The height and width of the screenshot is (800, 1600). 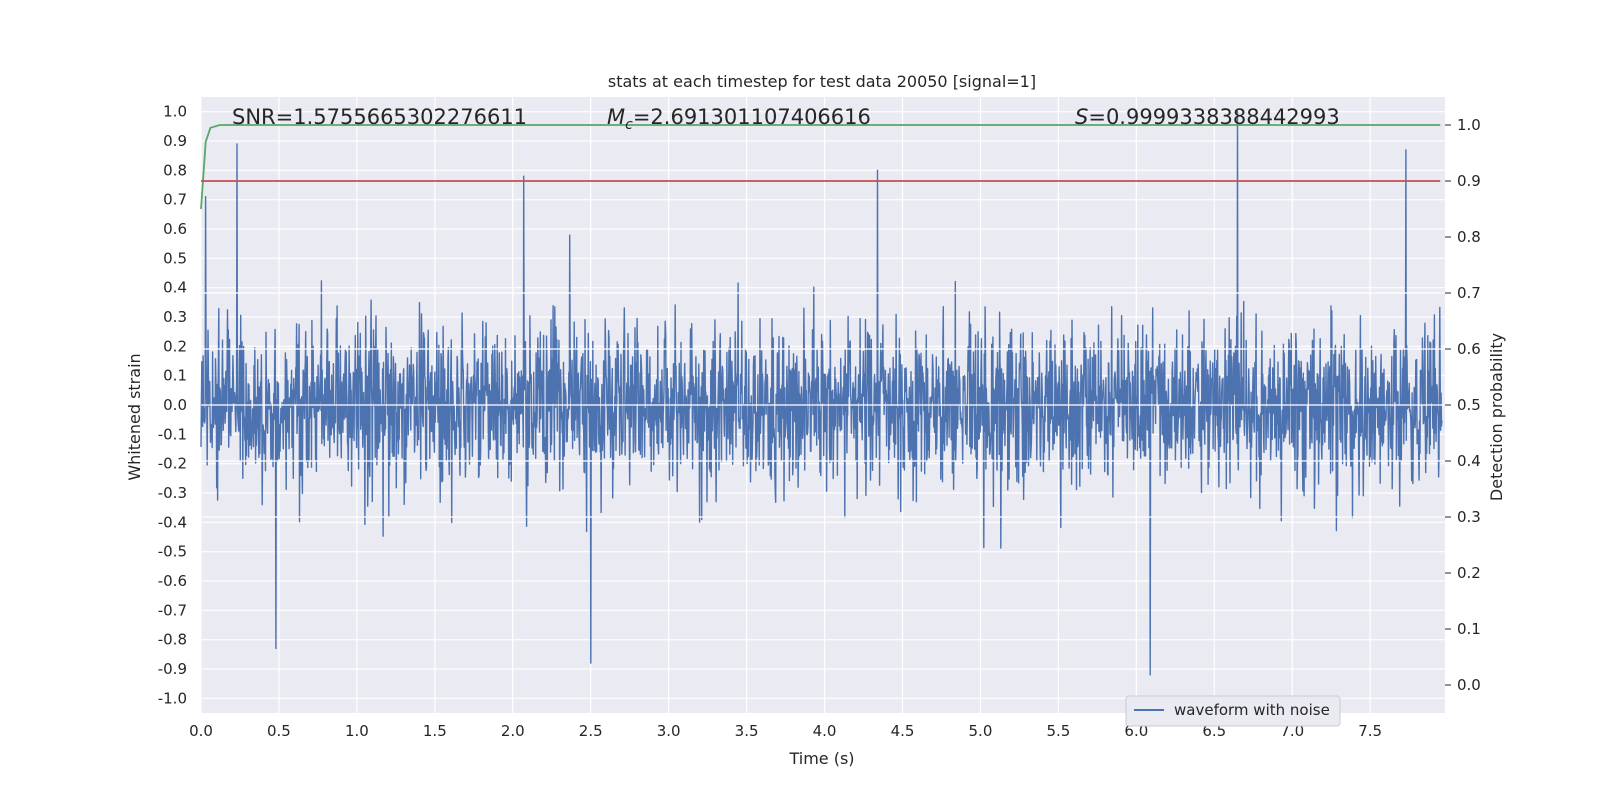 What do you see at coordinates (435, 731) in the screenshot?
I see `x-tick-label: 1.5` at bounding box center [435, 731].